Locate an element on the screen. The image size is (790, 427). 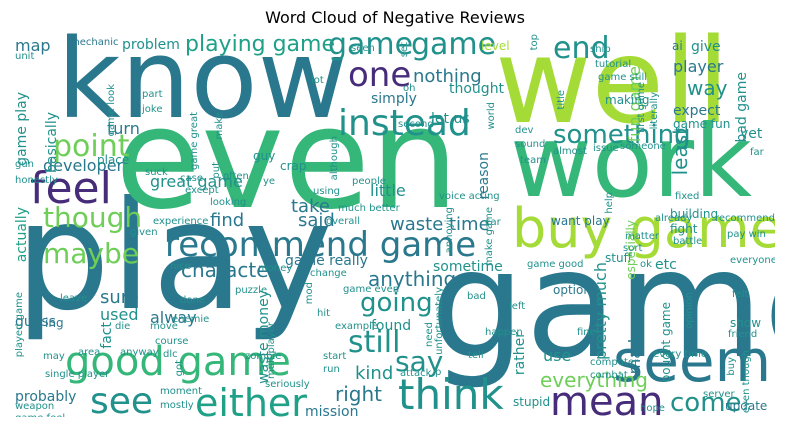
word-except: except is located at coordinates (202, 190).